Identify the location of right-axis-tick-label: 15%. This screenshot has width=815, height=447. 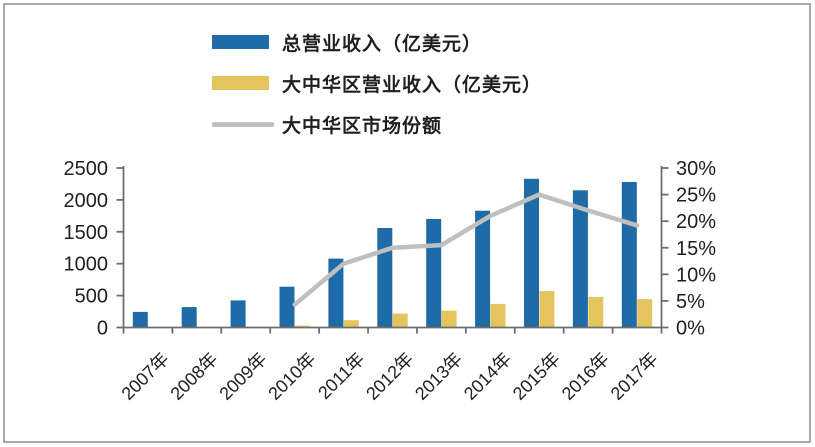
(696, 249).